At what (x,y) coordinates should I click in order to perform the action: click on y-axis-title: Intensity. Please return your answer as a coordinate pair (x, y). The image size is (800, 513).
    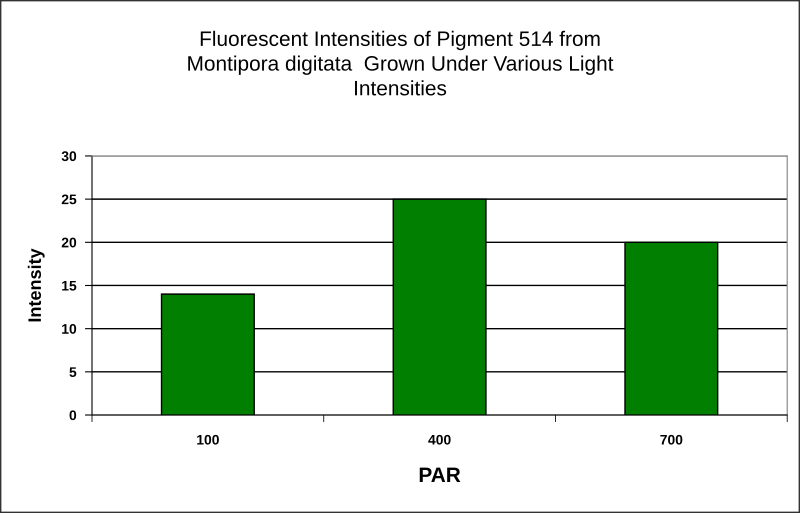
    Looking at the image, I should click on (36, 285).